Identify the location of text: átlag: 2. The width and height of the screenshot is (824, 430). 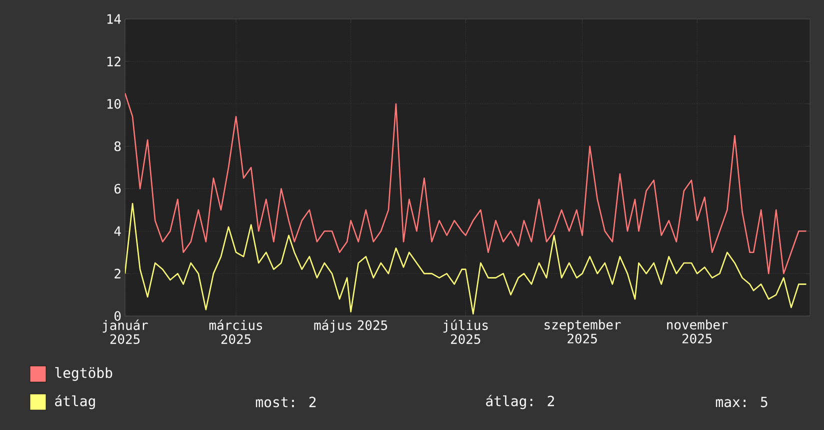
(520, 402).